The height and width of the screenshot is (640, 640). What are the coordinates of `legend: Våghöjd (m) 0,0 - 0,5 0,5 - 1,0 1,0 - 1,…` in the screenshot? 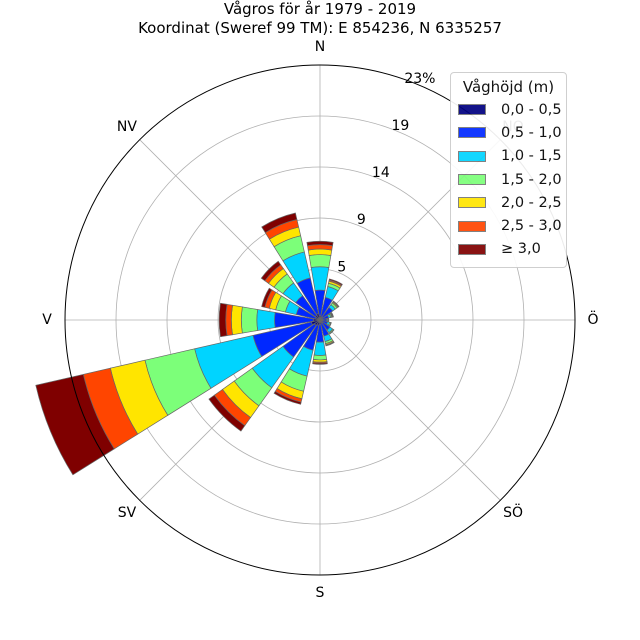 It's located at (508, 170).